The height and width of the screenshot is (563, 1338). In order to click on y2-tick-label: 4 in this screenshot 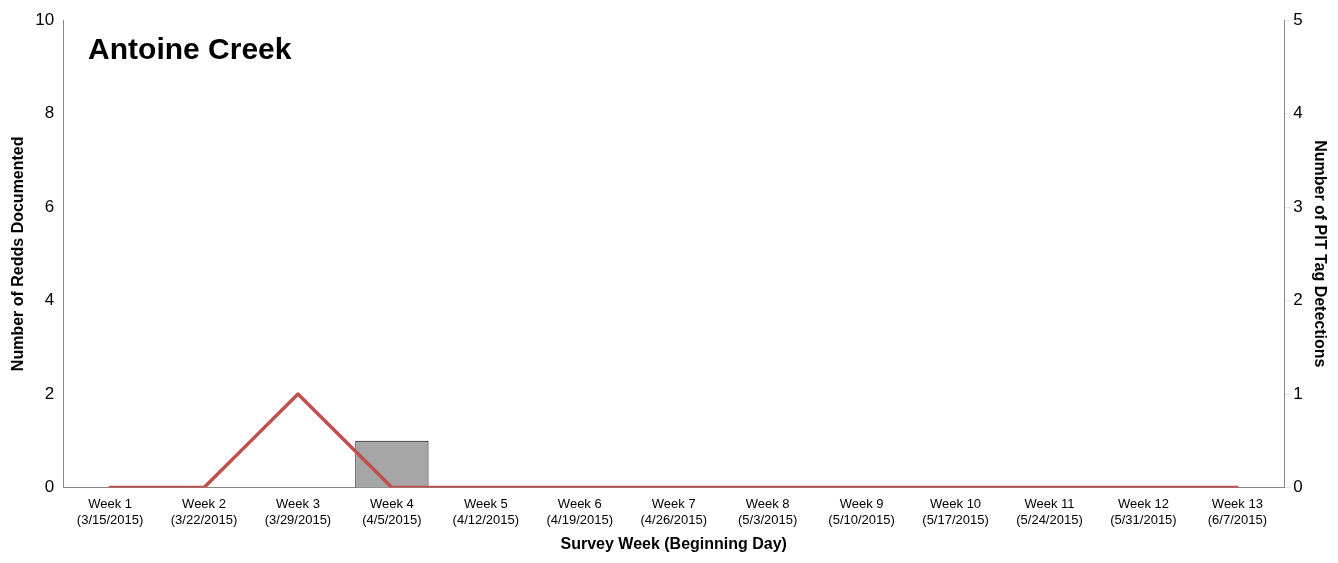, I will do `click(1298, 113)`.